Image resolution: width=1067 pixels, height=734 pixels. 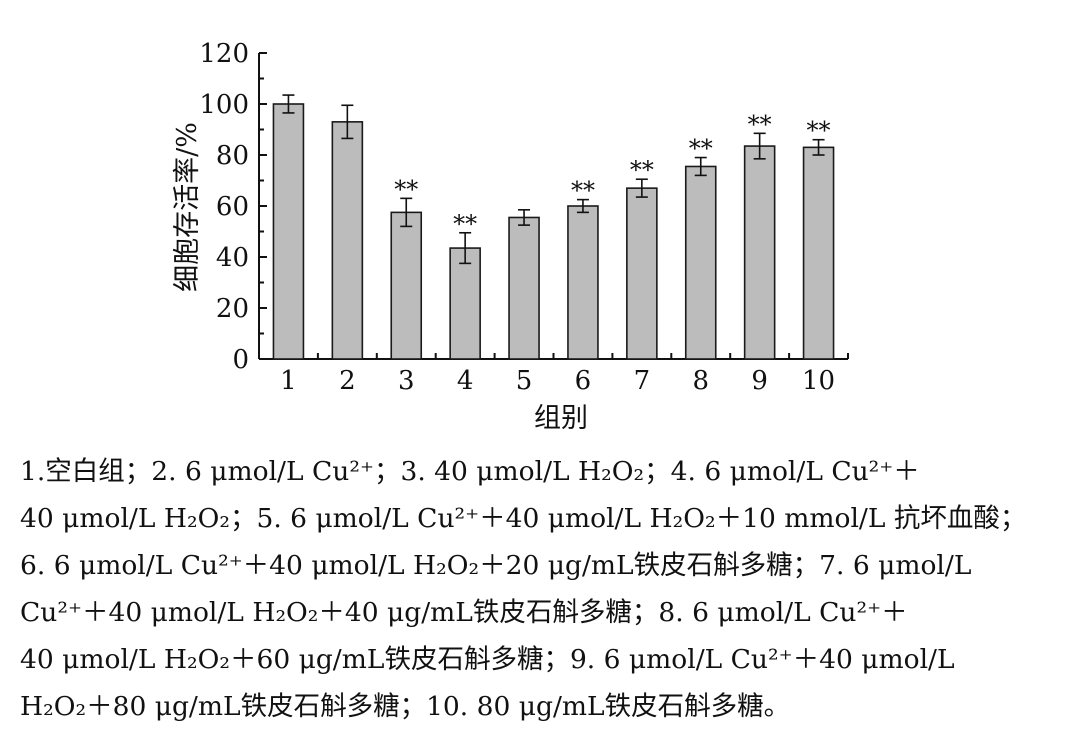 I want to click on error-bars, so click(x=553, y=179).